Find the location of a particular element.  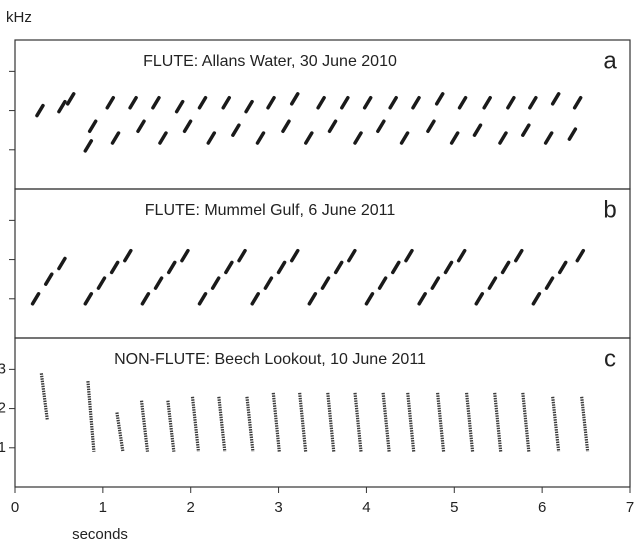

x-tick-label: 3 is located at coordinates (278, 507).